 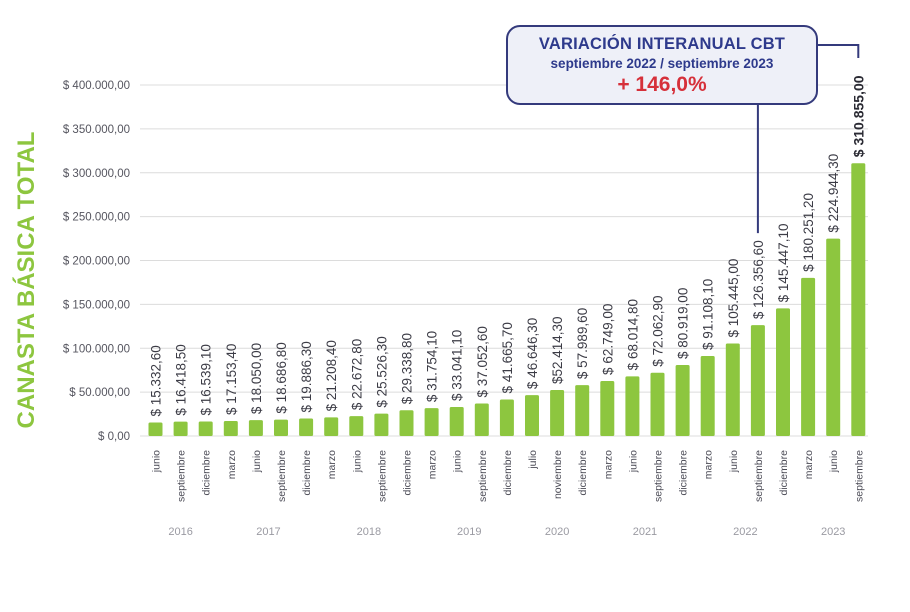 I want to click on value-label: $ 22.672,80, so click(x=356, y=374).